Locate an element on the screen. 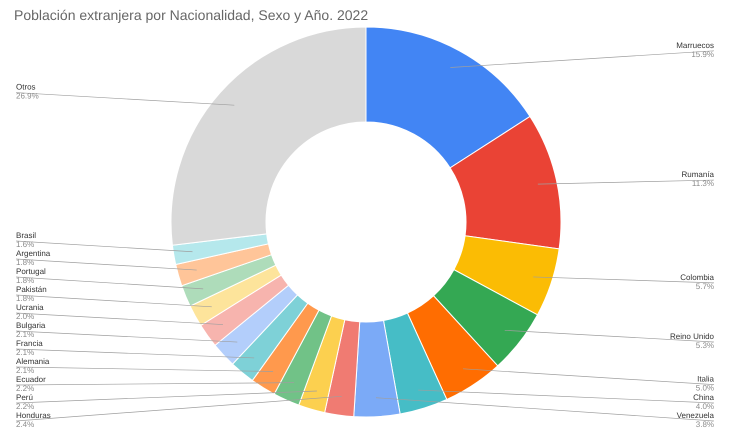 The height and width of the screenshot is (443, 730). slice-label: Brasil is located at coordinates (26, 235).